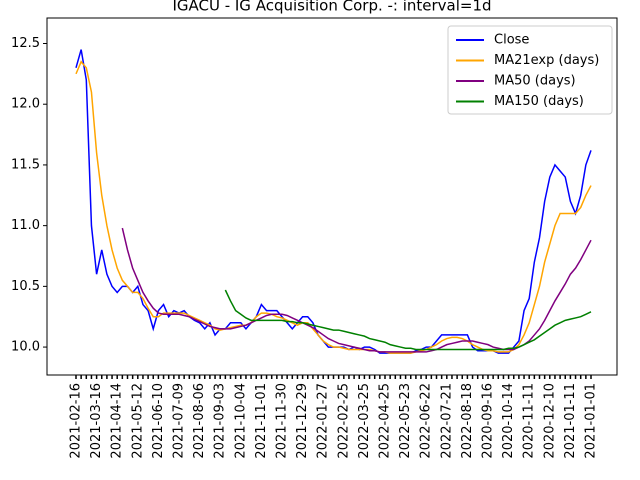 Image resolution: width=640 pixels, height=480 pixels. What do you see at coordinates (25, 225) in the screenshot?
I see `y-tick-label: 11.0` at bounding box center [25, 225].